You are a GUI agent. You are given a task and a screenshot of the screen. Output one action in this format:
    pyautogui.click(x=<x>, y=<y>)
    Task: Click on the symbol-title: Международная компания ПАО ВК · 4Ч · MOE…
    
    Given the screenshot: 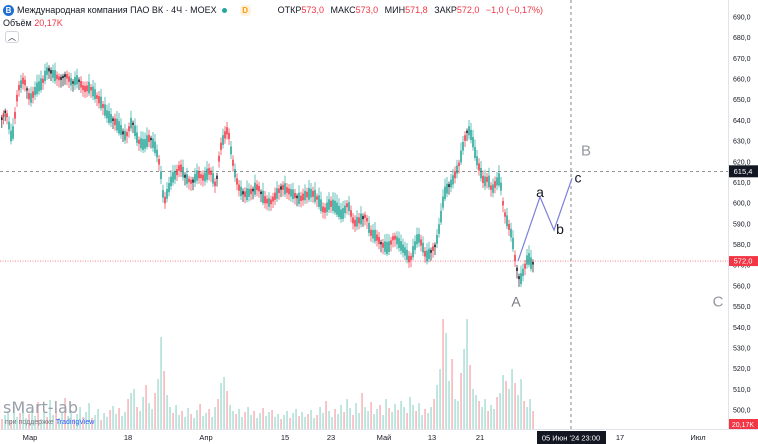 What is the action you would take?
    pyautogui.click(x=117, y=10)
    